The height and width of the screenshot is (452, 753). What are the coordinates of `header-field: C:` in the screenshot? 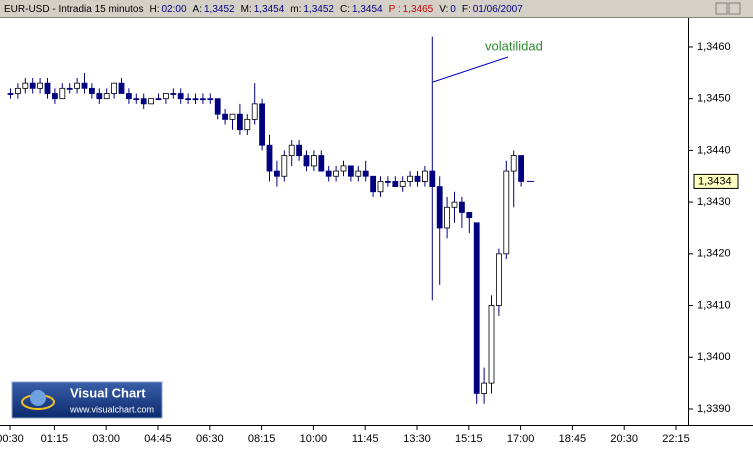 It's located at (345, 9).